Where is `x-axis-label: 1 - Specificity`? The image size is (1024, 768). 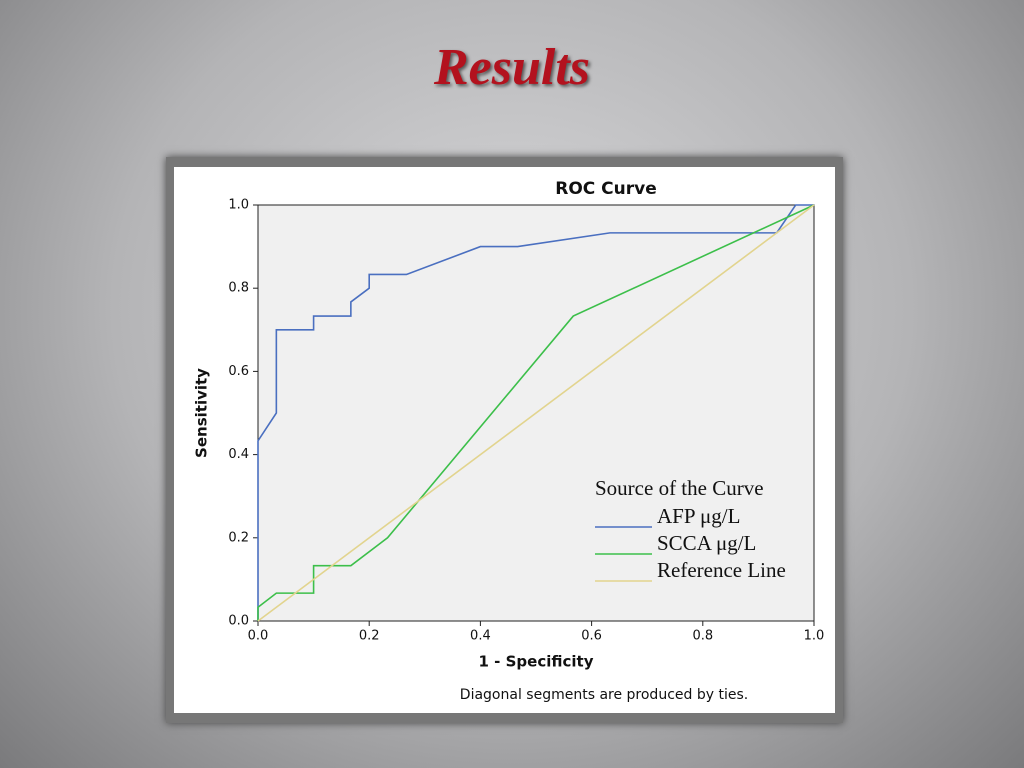 x-axis-label: 1 - Specificity is located at coordinates (536, 662).